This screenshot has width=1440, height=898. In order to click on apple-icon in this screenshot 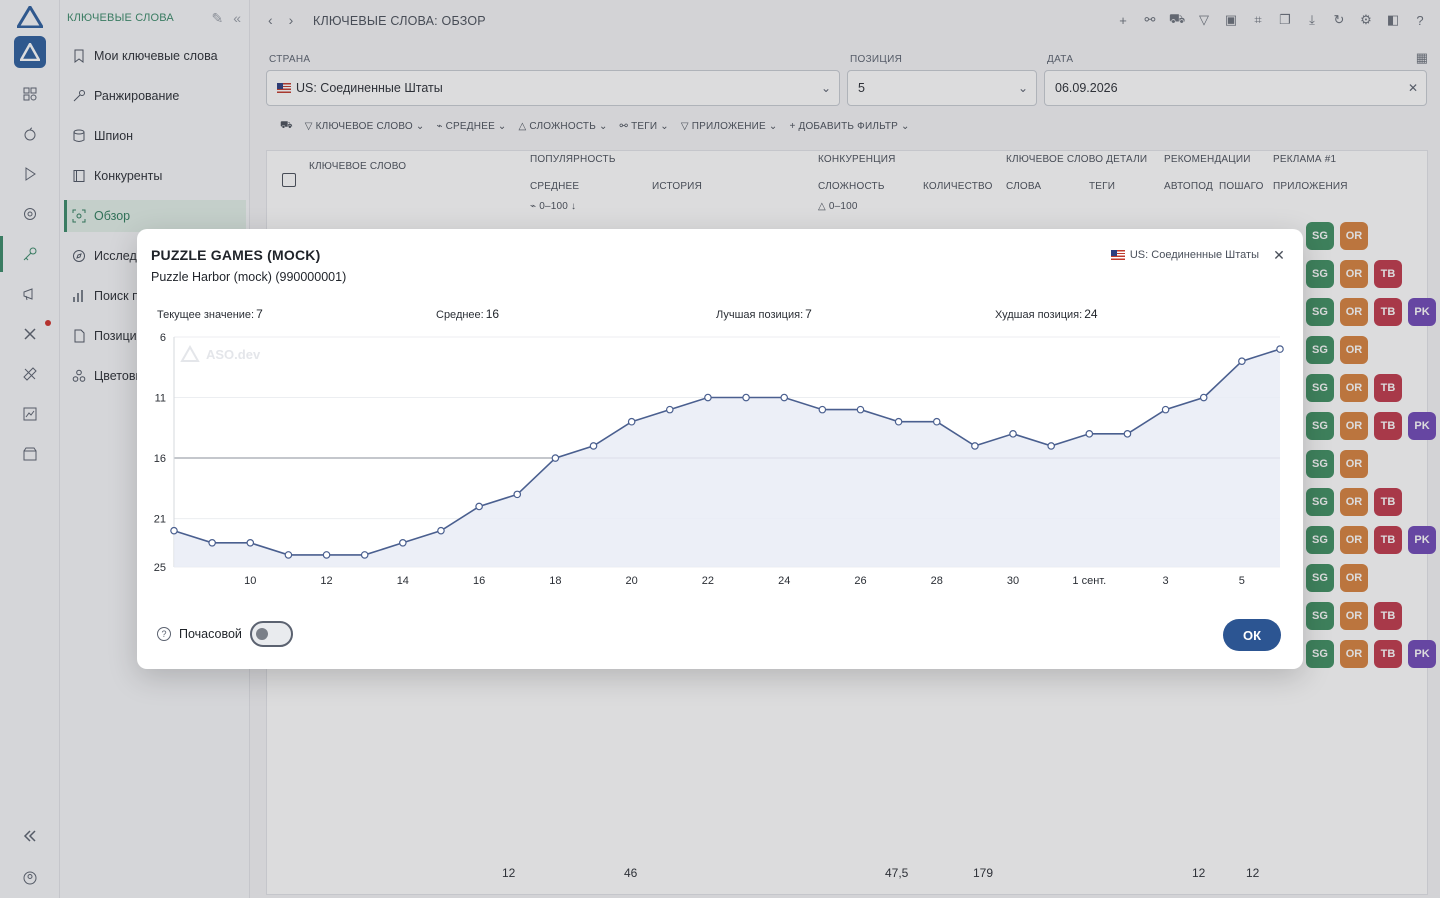, I will do `click(30, 134)`.